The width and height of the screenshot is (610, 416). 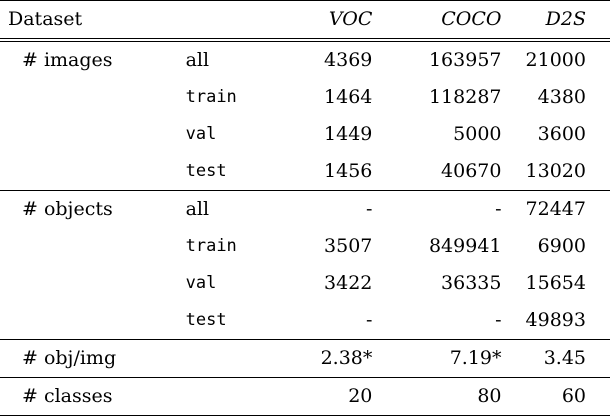 I want to click on cell-d2s: 3600, so click(x=561, y=134).